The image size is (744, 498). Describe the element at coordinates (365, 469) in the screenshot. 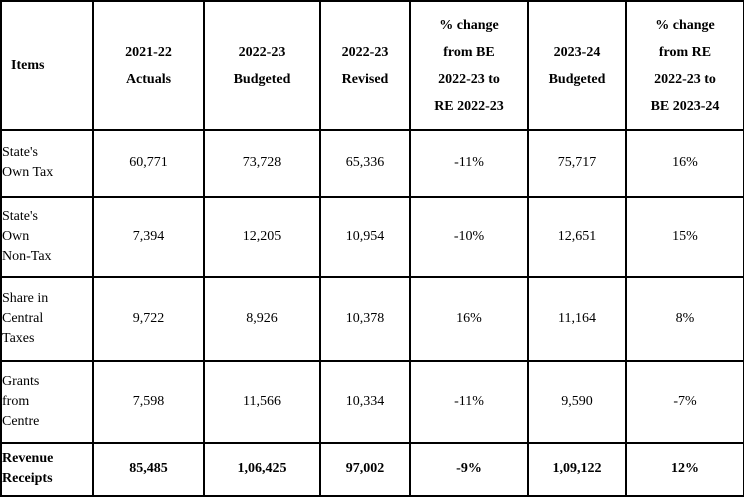

I see `cell-revised: 97,002` at that location.